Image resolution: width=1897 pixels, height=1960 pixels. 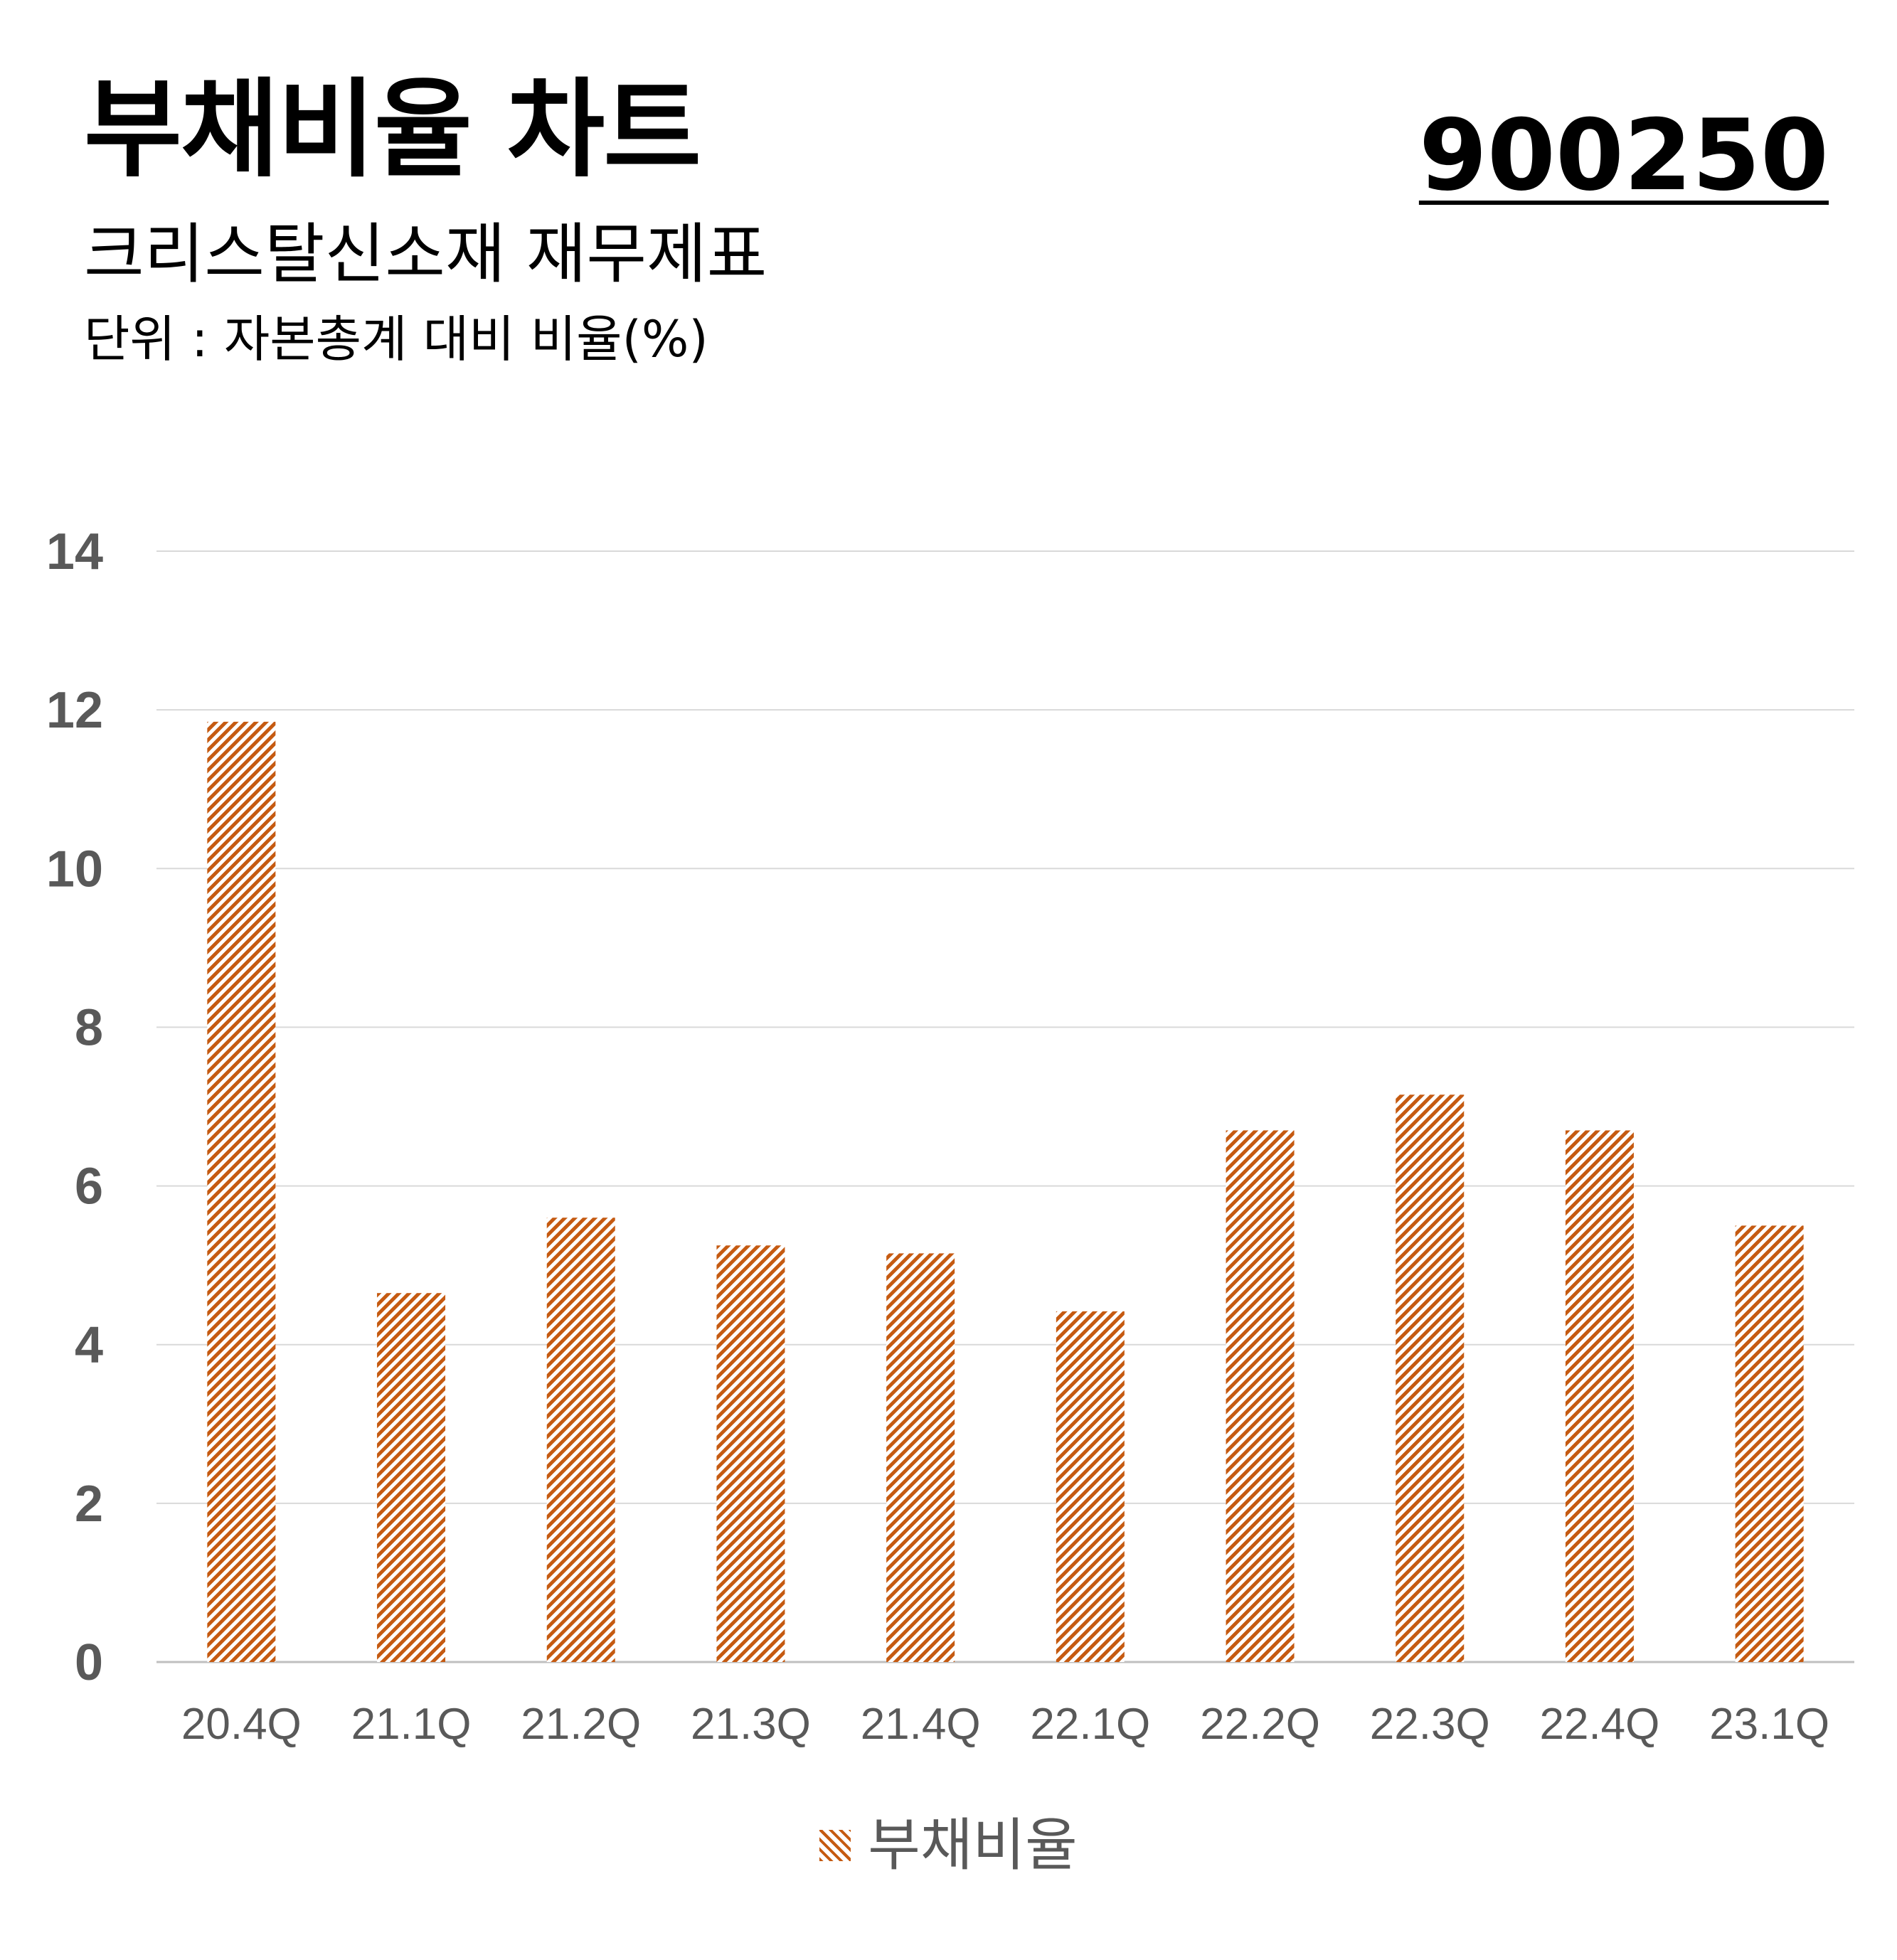 What do you see at coordinates (89, 1662) in the screenshot?
I see `y-tick-label: 0` at bounding box center [89, 1662].